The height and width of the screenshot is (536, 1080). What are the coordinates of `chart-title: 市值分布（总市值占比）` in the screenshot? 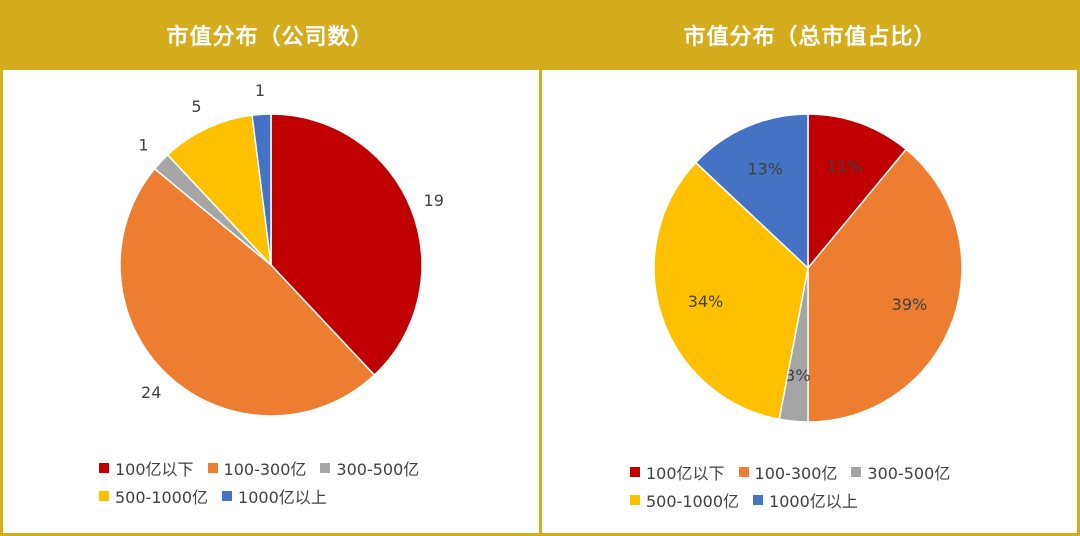 It's located at (810, 37).